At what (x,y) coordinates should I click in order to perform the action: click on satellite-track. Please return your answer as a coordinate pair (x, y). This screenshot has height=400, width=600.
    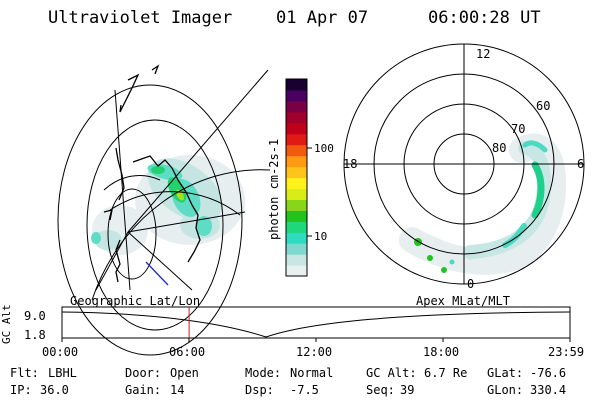
    Looking at the image, I should click on (157, 273).